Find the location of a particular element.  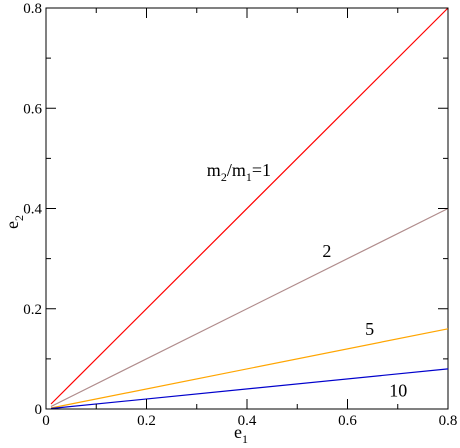

x-tick-label: 0.4 is located at coordinates (247, 421).